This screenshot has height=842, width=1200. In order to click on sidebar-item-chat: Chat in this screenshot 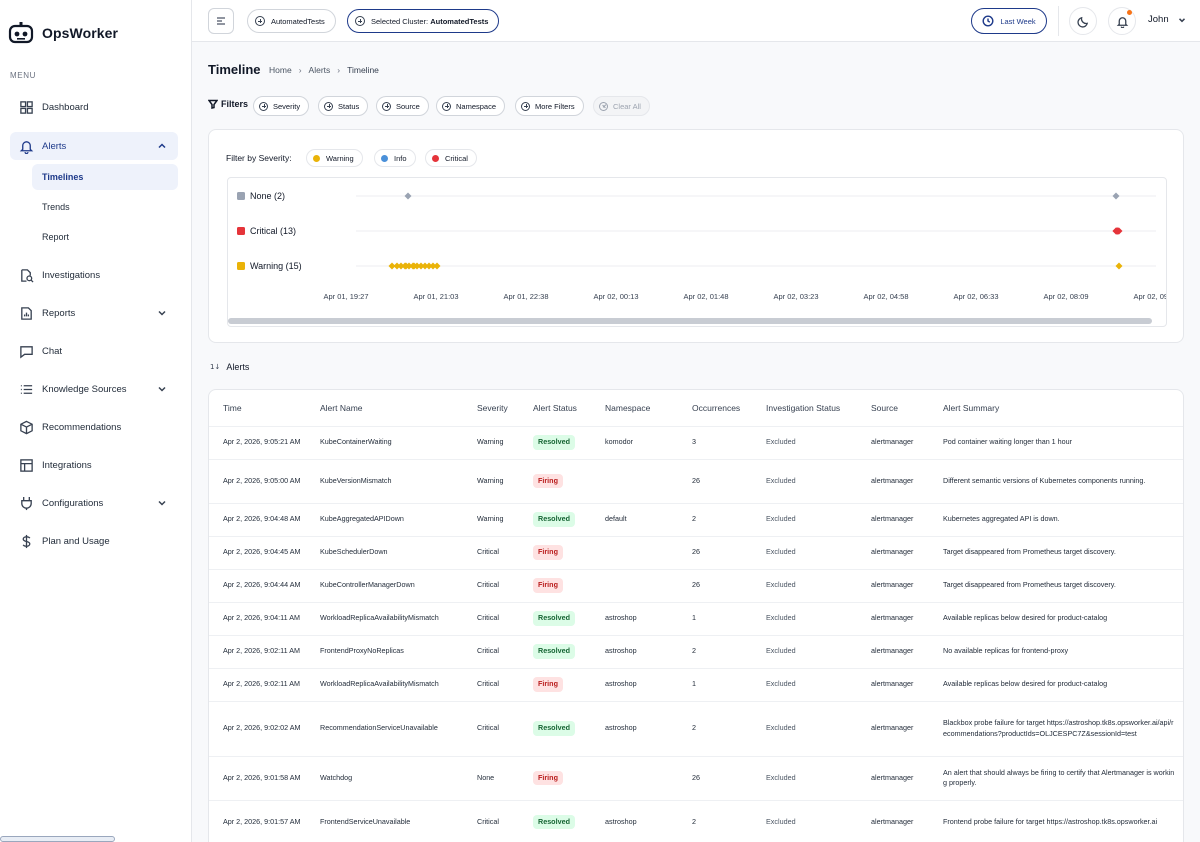, I will do `click(94, 351)`.